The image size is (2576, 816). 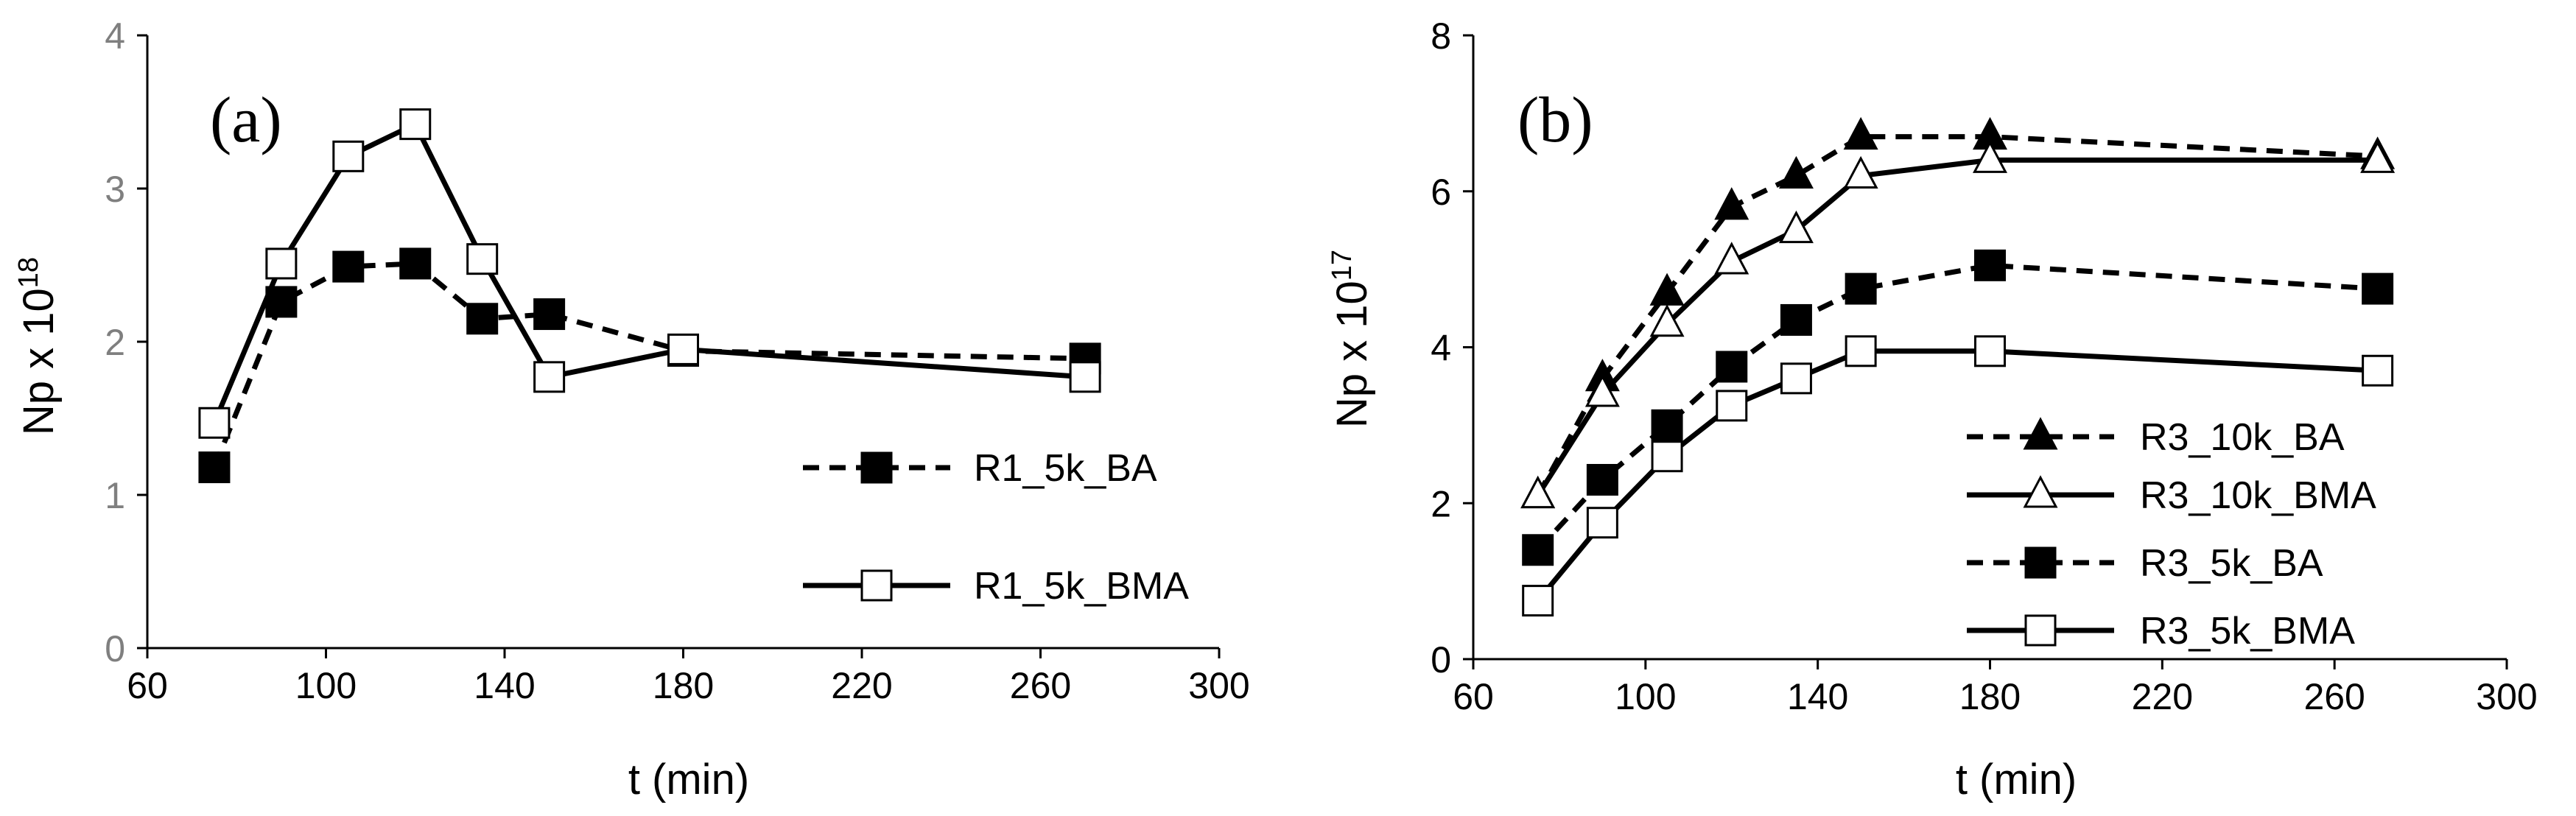 What do you see at coordinates (648, 273) in the screenshot?
I see `panel-a-series-line-R1_5k_BMA` at bounding box center [648, 273].